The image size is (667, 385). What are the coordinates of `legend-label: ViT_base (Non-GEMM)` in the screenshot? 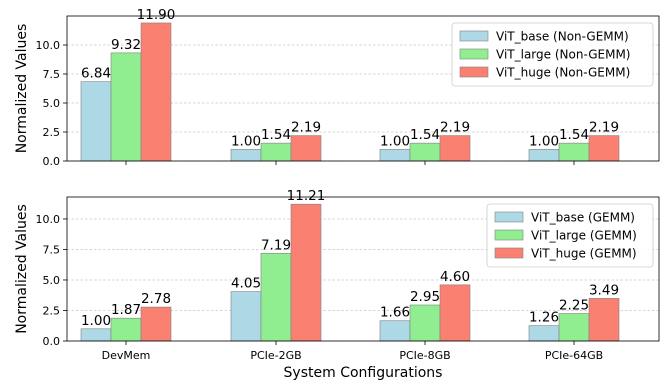 It's located at (562, 37).